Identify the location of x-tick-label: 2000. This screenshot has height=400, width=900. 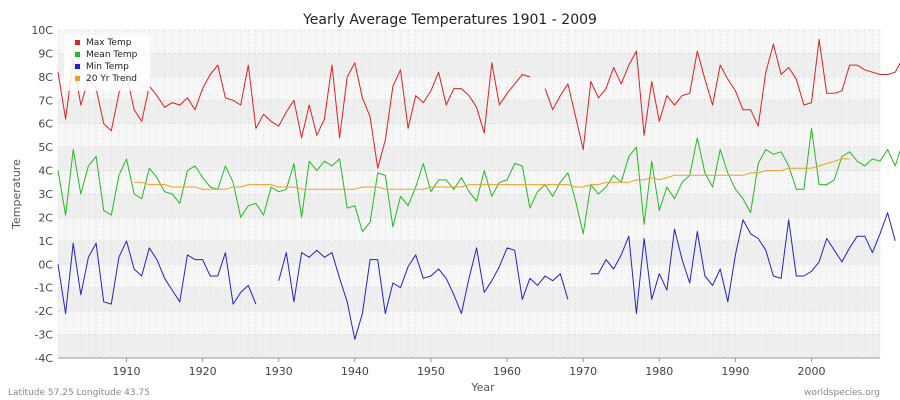
(812, 371).